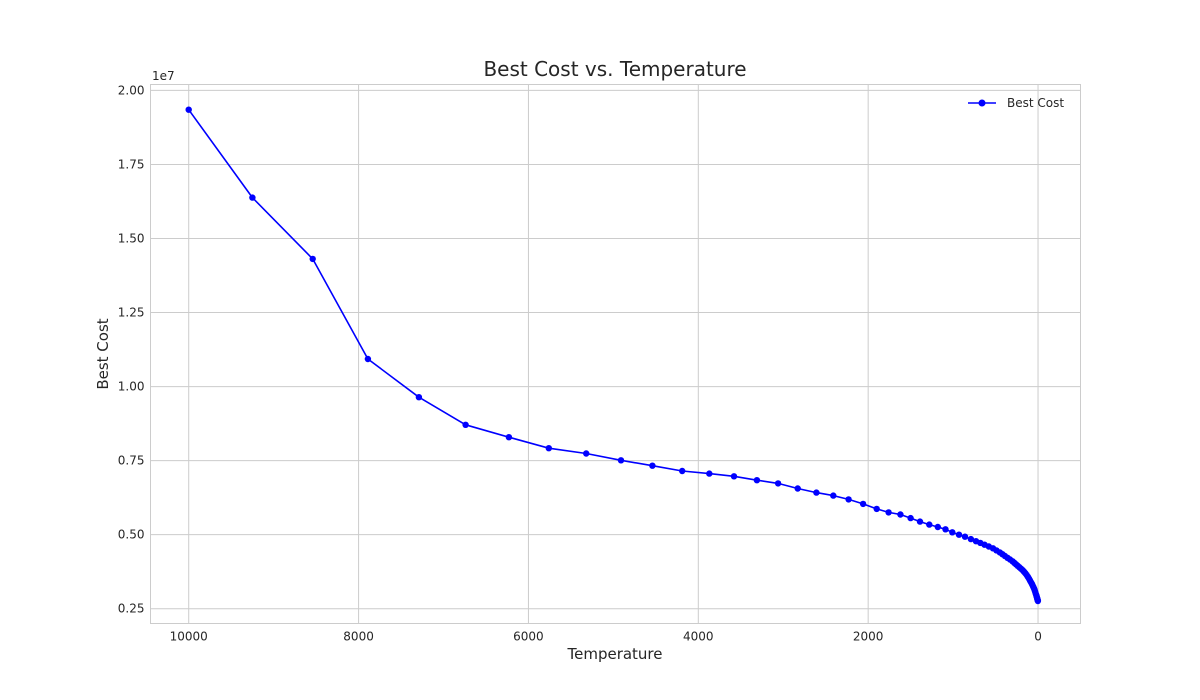 The image size is (1200, 700). I want to click on y-tick-label: 1.00, so click(131, 387).